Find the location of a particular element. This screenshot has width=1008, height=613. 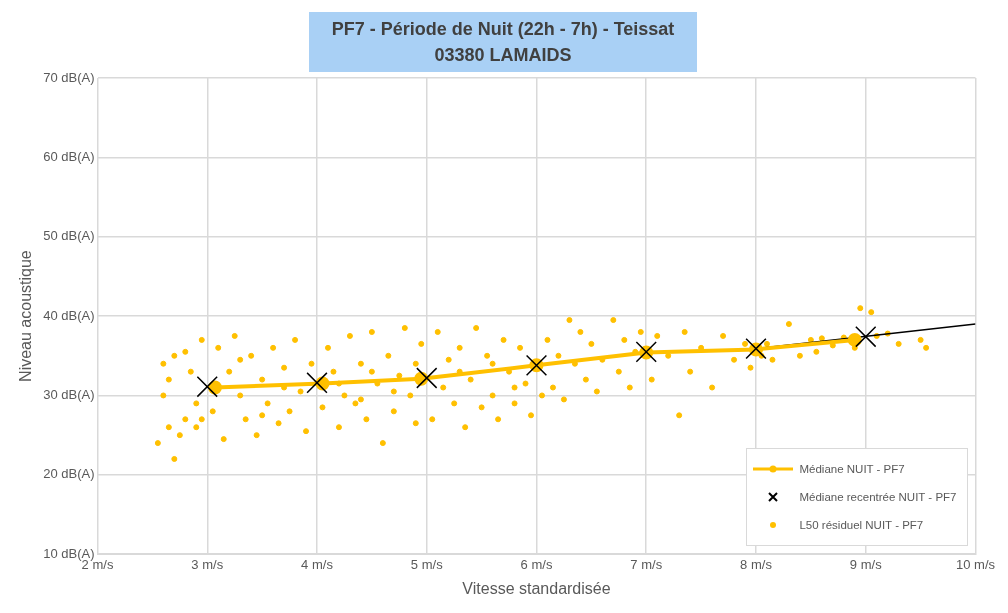

y-tick-label: 70 dB(A) is located at coordinates (69, 77).